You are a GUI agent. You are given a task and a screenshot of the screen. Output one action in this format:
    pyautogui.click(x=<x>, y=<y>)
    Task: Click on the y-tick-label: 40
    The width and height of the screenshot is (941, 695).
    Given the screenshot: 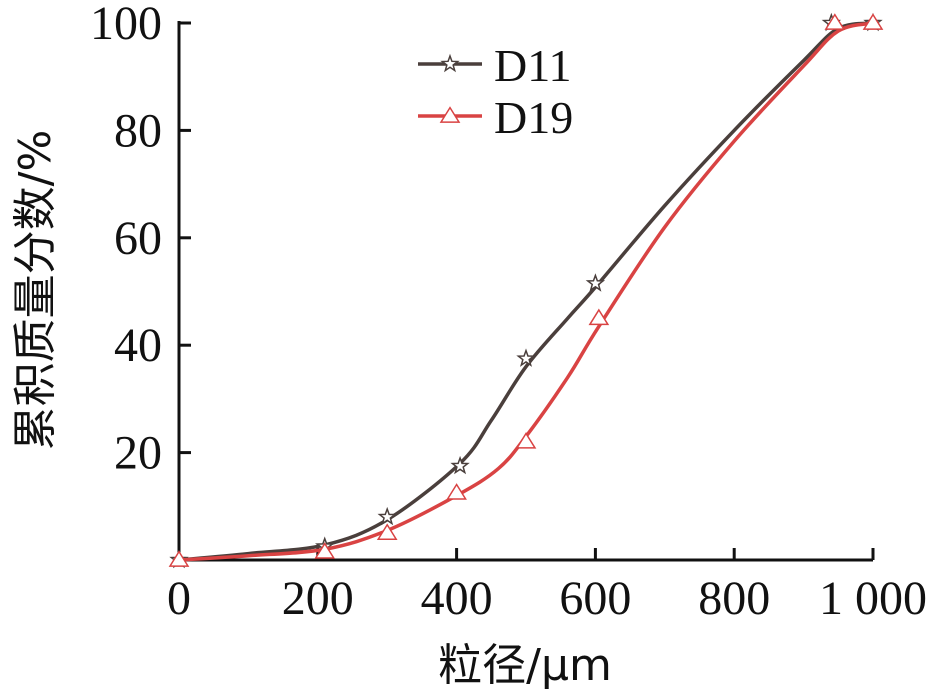 What is the action you would take?
    pyautogui.click(x=138, y=345)
    